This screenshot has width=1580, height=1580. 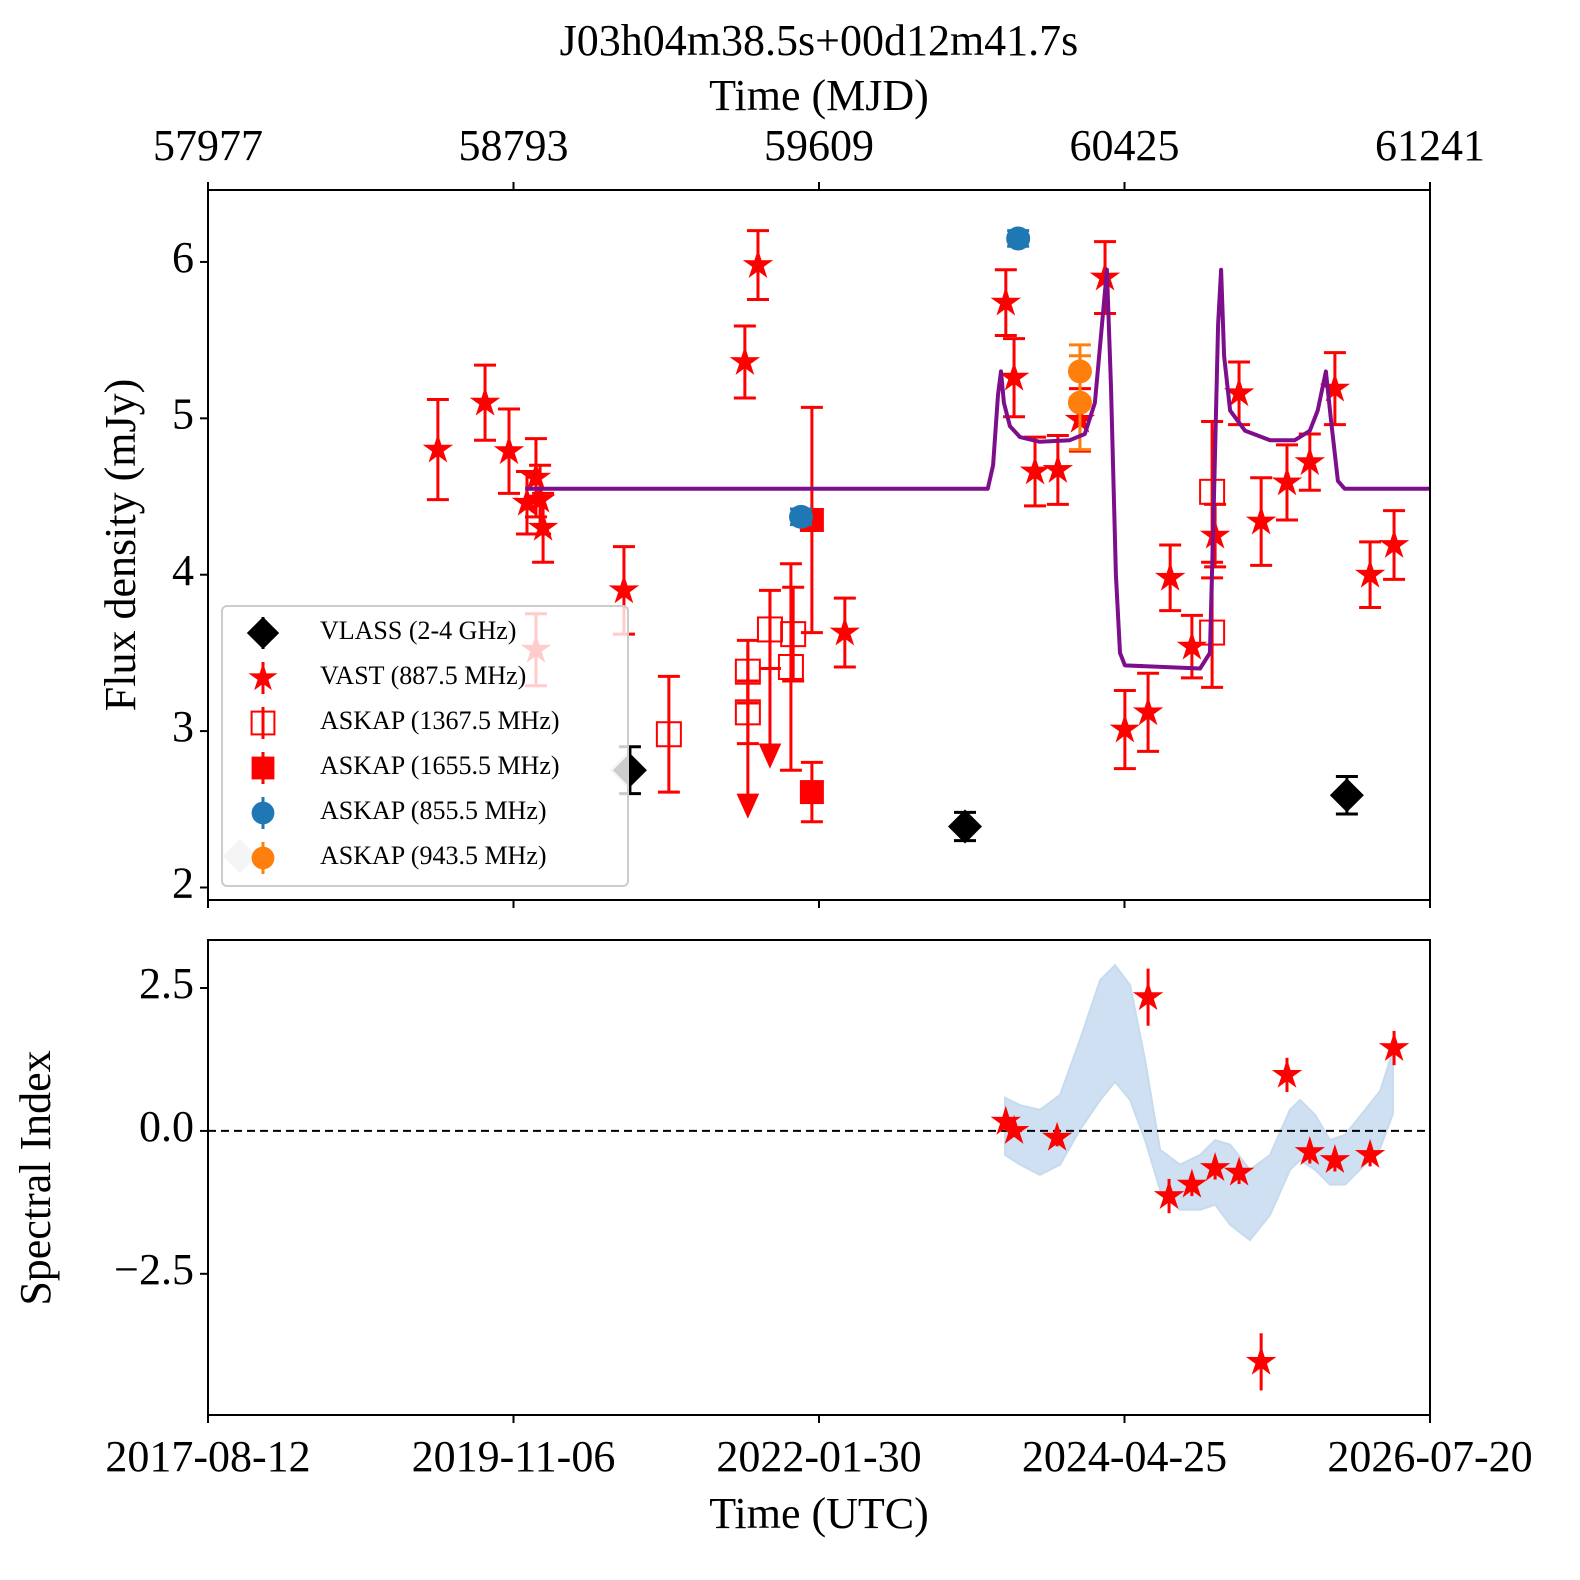 I want to click on chart-title: J03h04m38.5s+00d12m41.7s, so click(x=819, y=40).